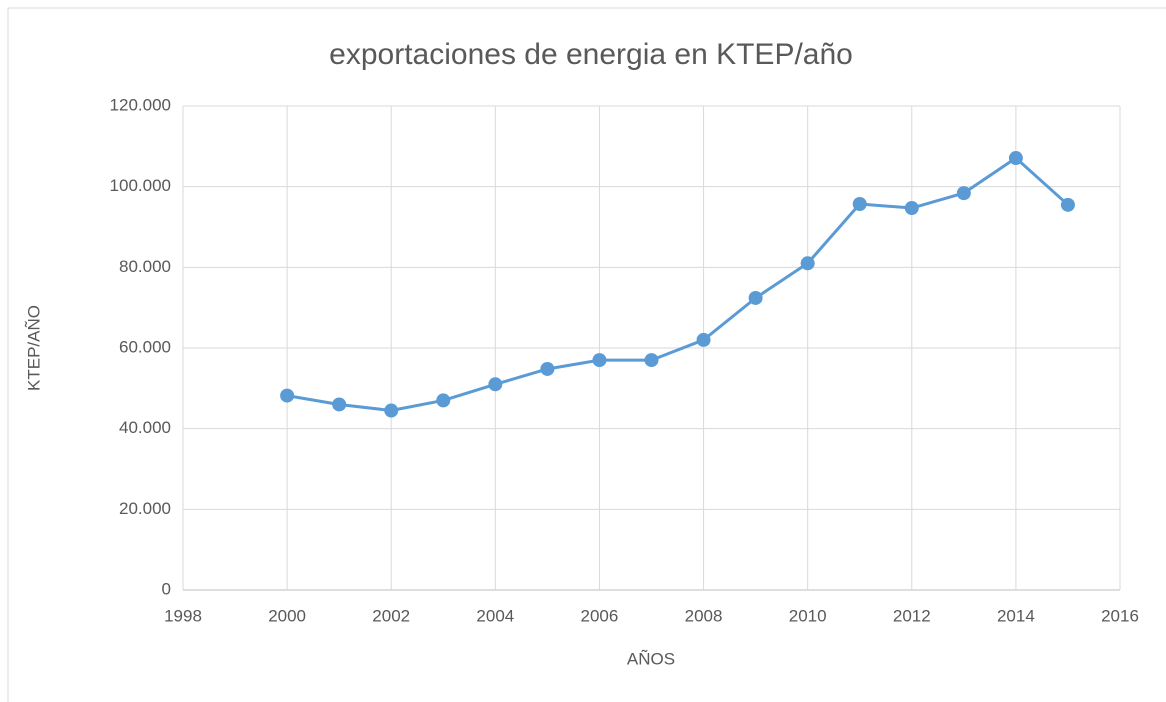 This screenshot has height=702, width=1166. I want to click on x-tick-label: 2002, so click(391, 615).